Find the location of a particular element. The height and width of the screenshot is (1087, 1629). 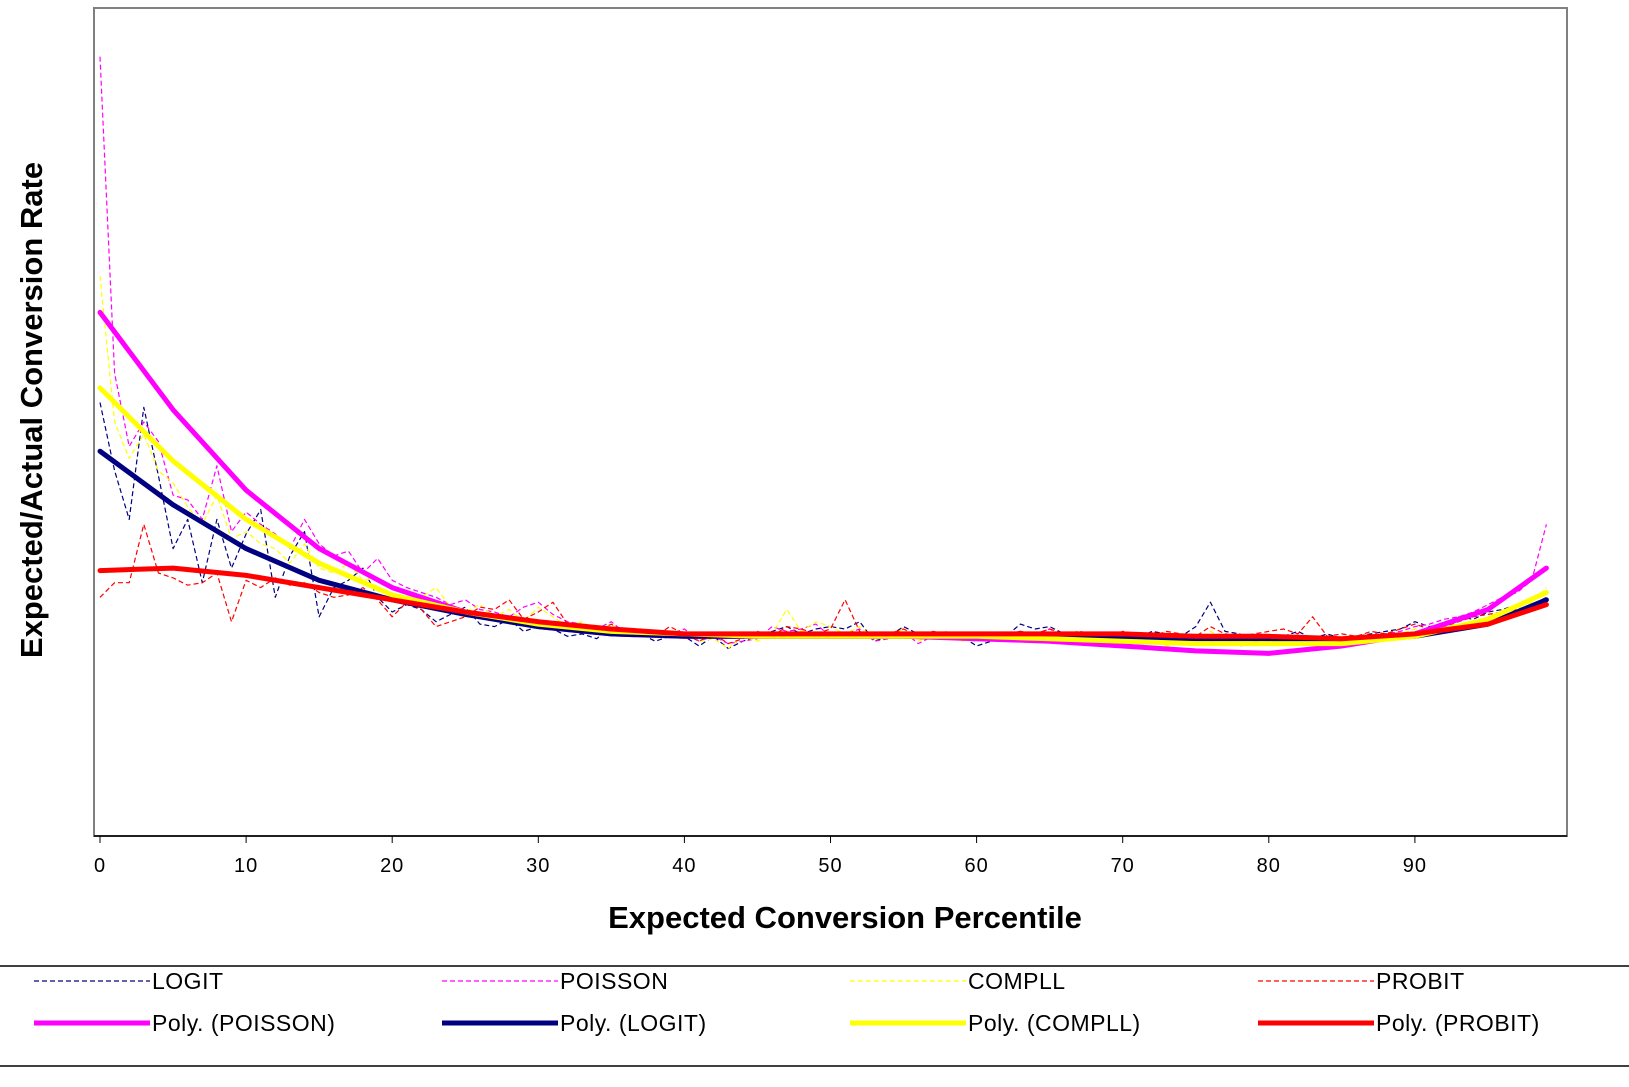

legend-label-poly-poisson: Poly. (POISSON) is located at coordinates (243, 1023).